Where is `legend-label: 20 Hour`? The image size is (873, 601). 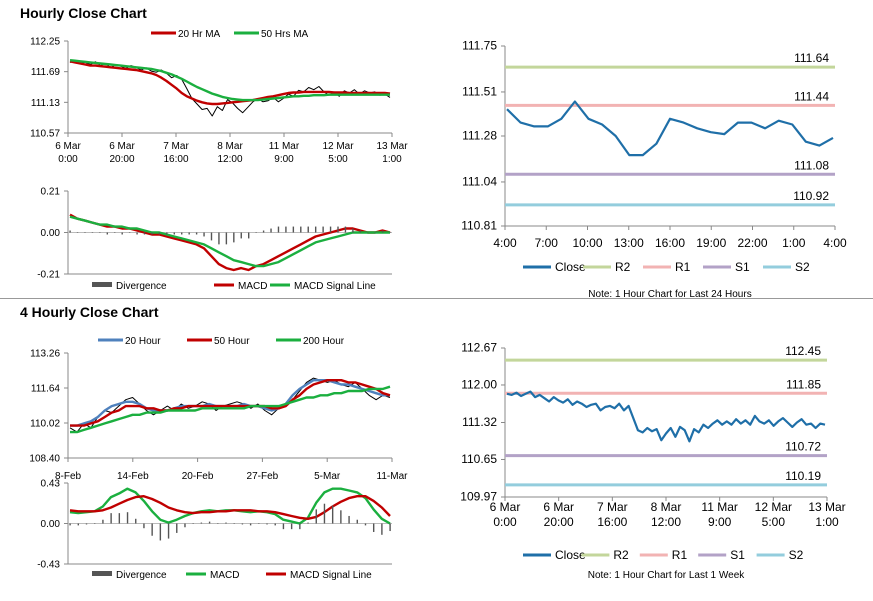
legend-label: 20 Hour is located at coordinates (143, 341).